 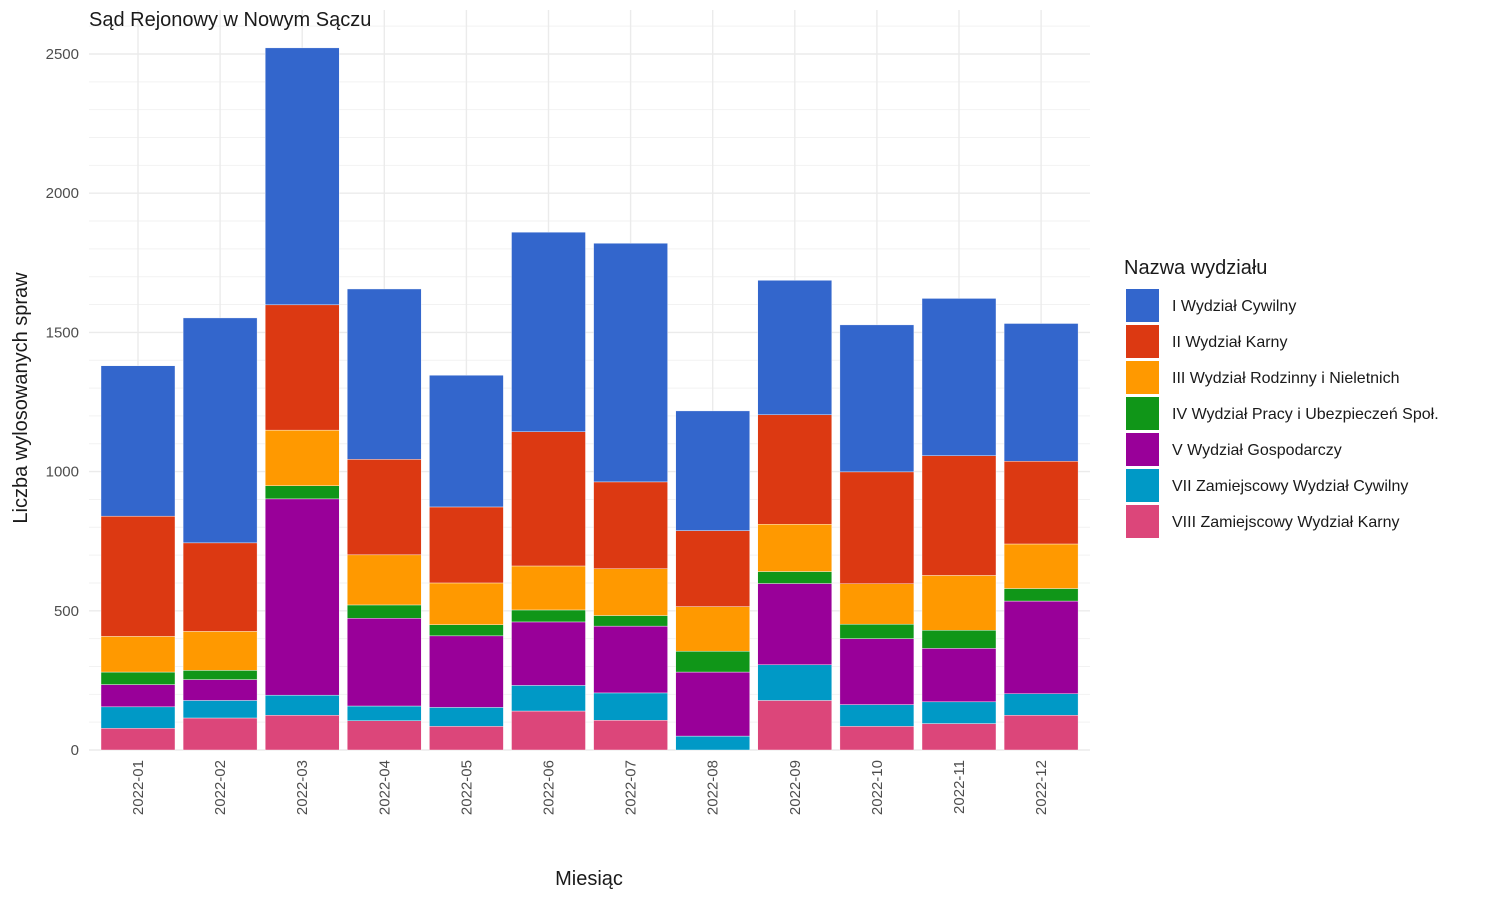 What do you see at coordinates (466, 787) in the screenshot?
I see `x-tick-label: 2022-05` at bounding box center [466, 787].